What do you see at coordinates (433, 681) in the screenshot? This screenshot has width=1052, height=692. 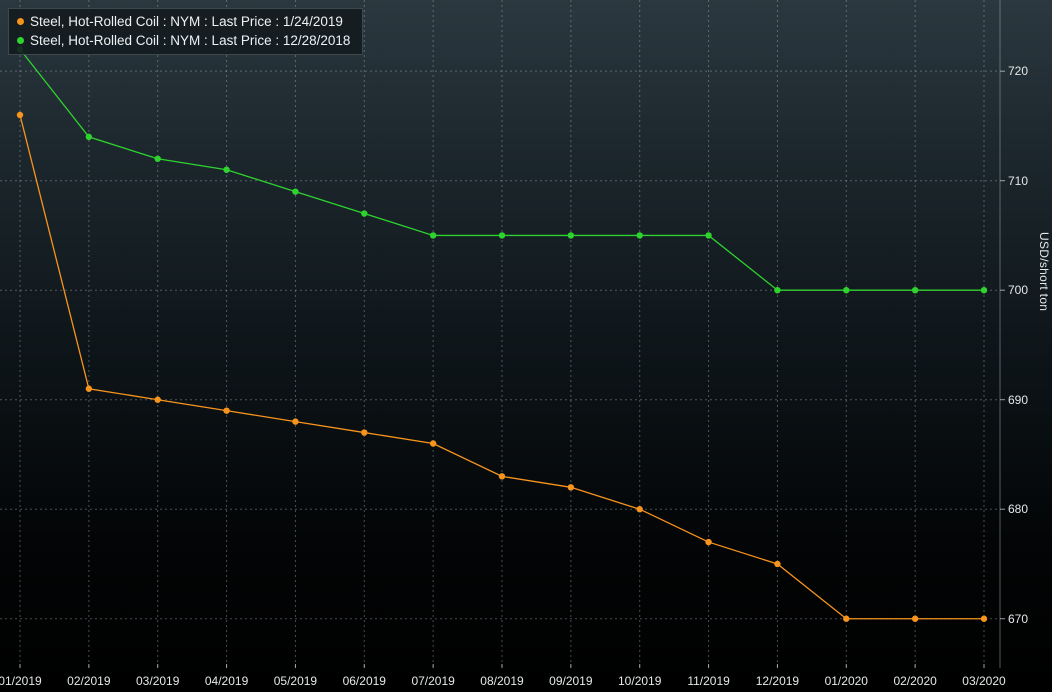 I see `x-tick-label: 07/2019` at bounding box center [433, 681].